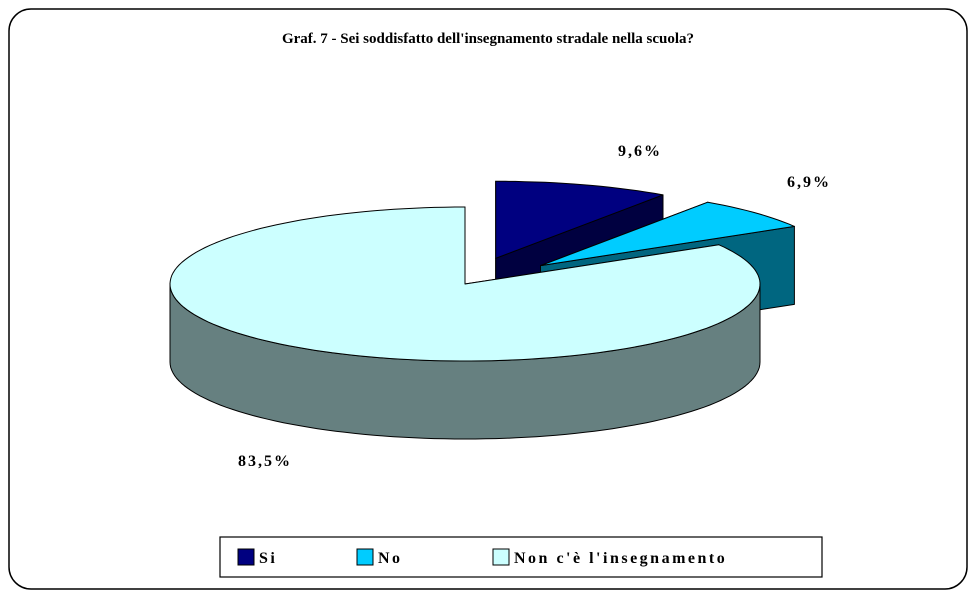 The height and width of the screenshot is (602, 976). What do you see at coordinates (640, 151) in the screenshot?
I see `data-label: 9,6%` at bounding box center [640, 151].